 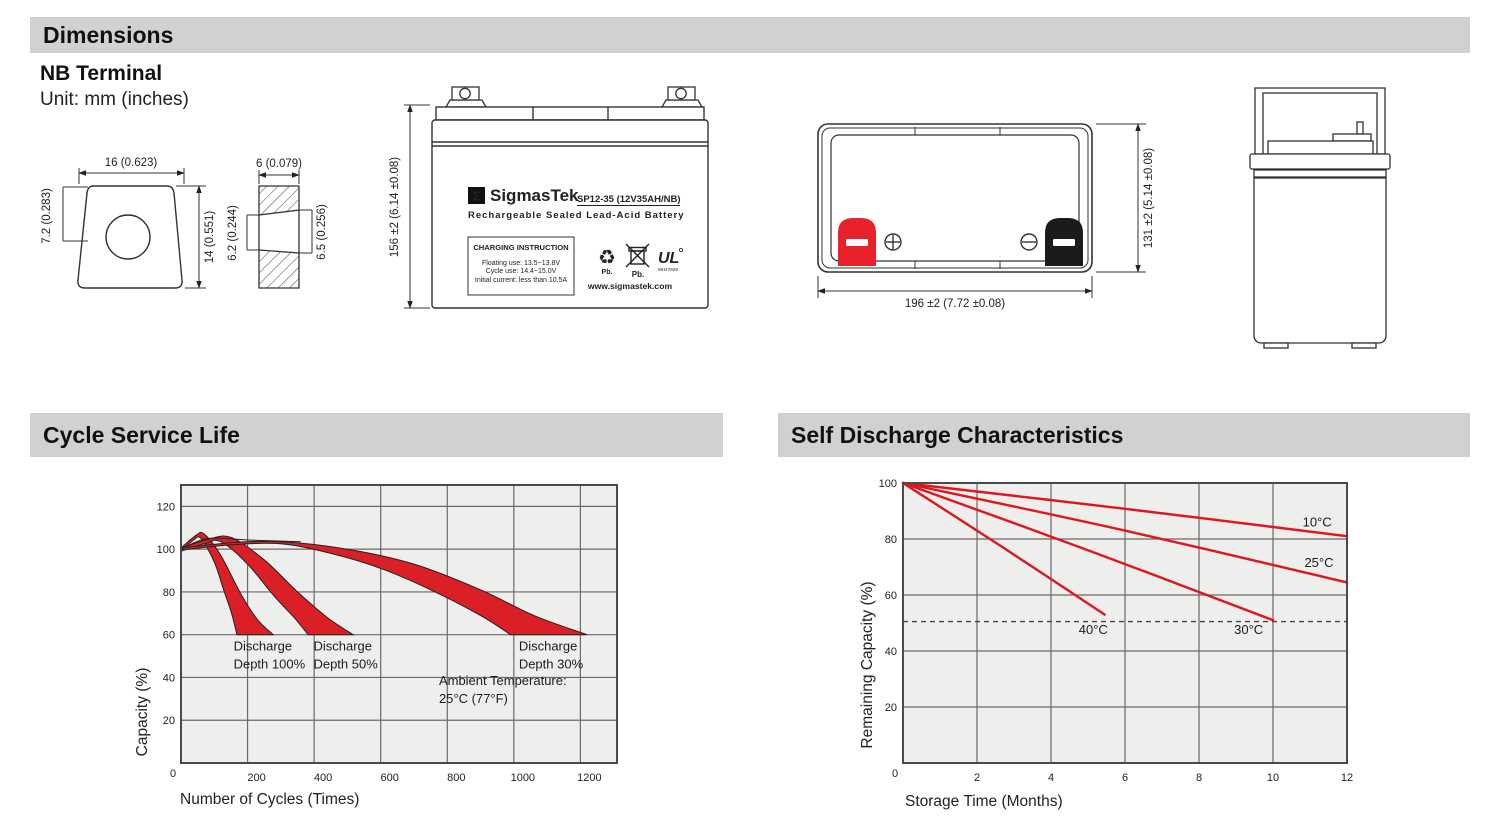 I want to click on sigma-glyph: Σ, so click(x=477, y=196).